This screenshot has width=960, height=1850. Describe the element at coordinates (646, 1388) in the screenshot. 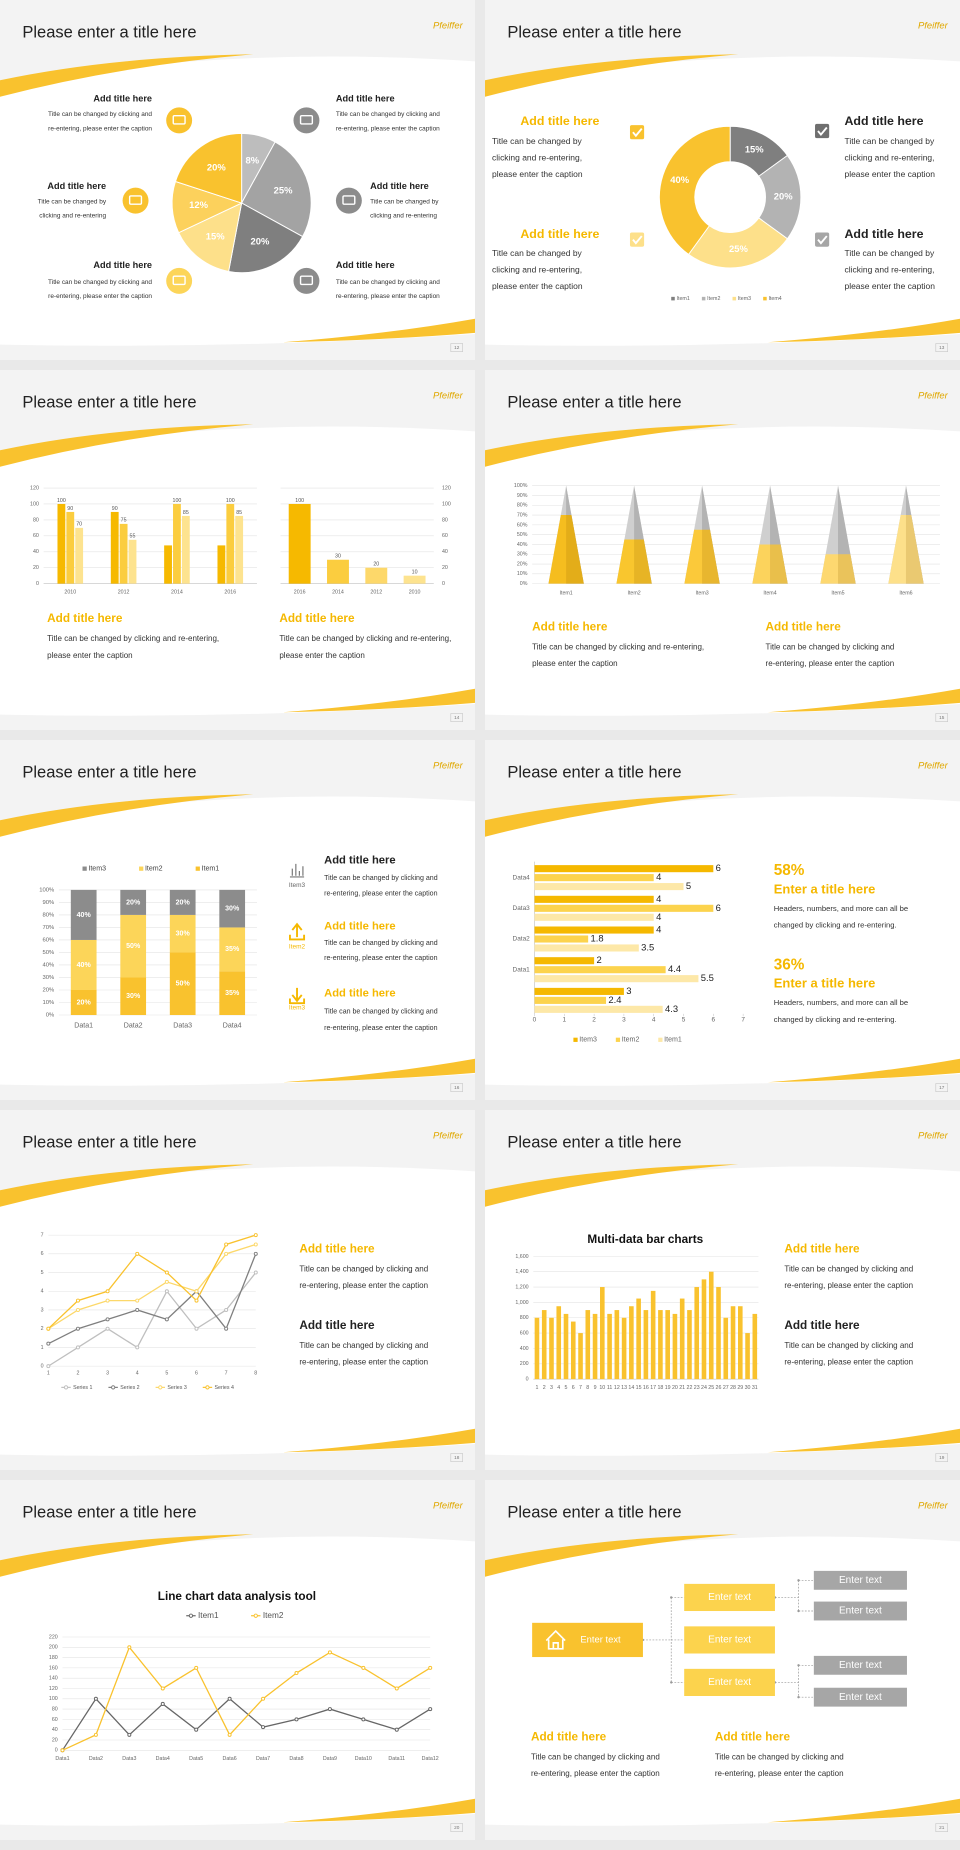

I see `x-tick-label: 16` at that location.